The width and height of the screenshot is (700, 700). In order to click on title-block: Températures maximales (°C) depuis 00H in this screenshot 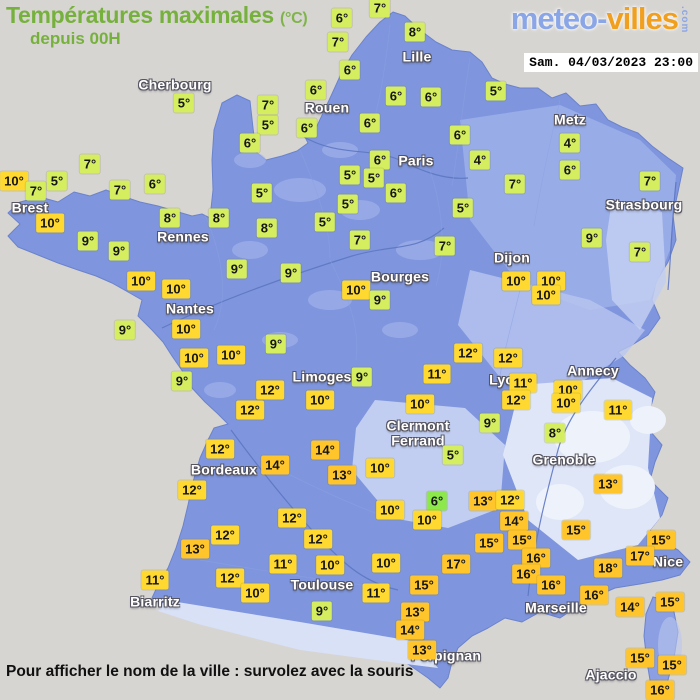, I will do `click(157, 25)`.